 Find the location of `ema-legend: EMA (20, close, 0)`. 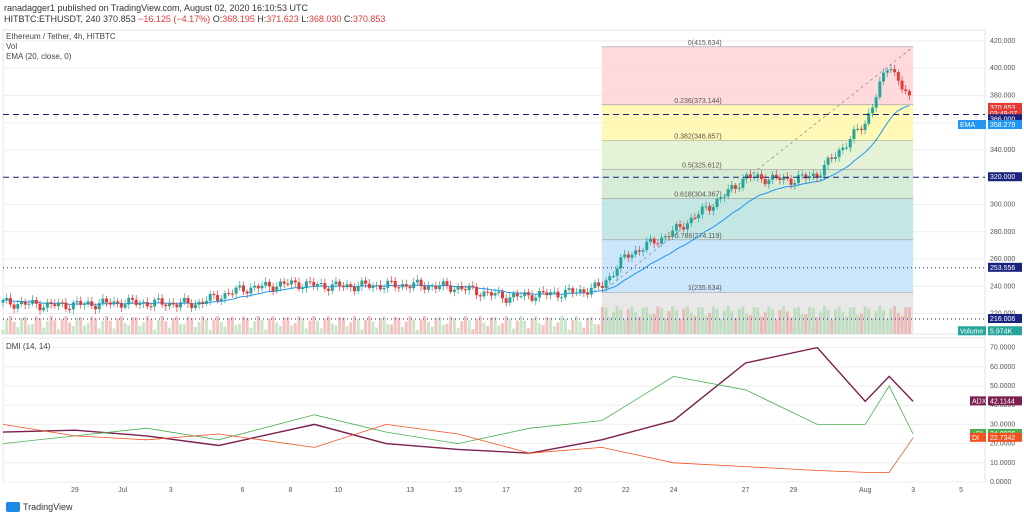

ema-legend: EMA (20, close, 0) is located at coordinates (39, 56).